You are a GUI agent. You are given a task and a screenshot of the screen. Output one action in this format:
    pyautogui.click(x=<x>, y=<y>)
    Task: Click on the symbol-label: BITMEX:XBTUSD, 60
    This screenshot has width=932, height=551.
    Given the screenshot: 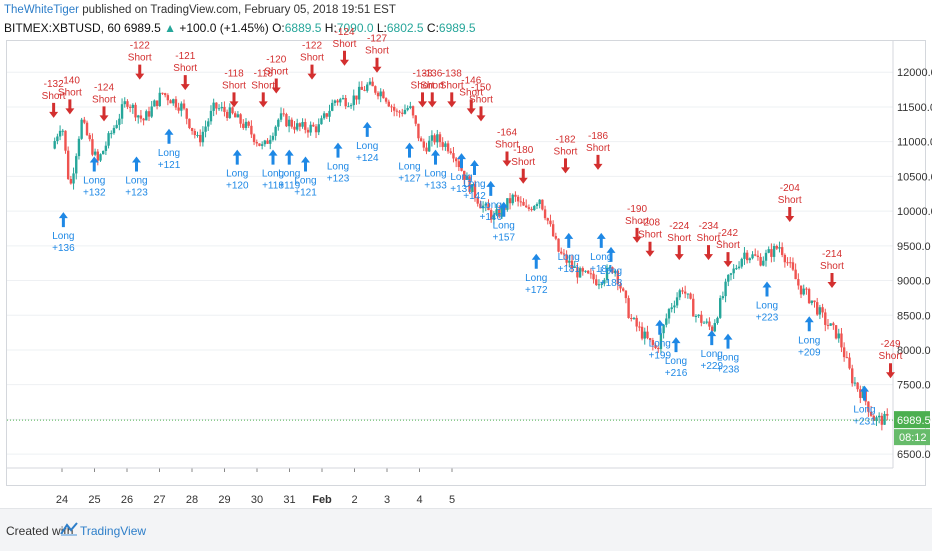 What is the action you would take?
    pyautogui.click(x=62, y=28)
    